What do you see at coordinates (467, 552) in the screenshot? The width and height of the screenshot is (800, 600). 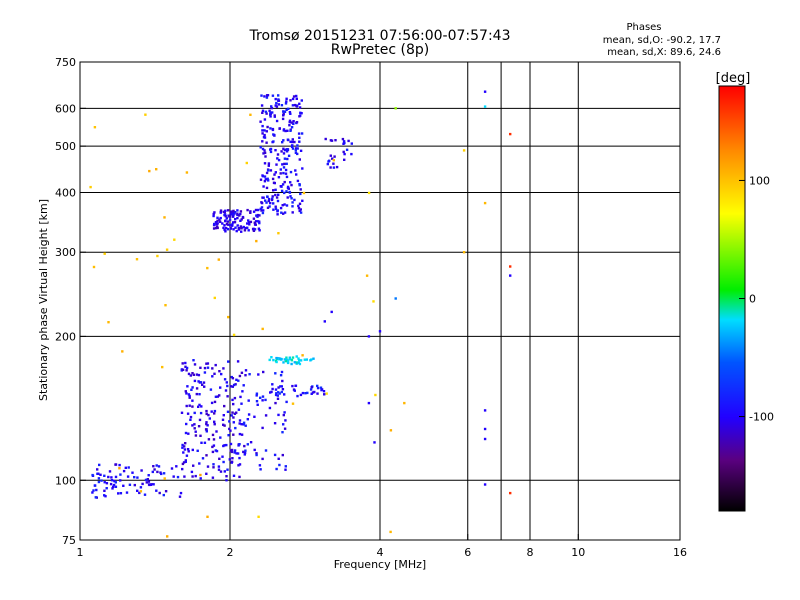 I see `x-tick-label: 6` at bounding box center [467, 552].